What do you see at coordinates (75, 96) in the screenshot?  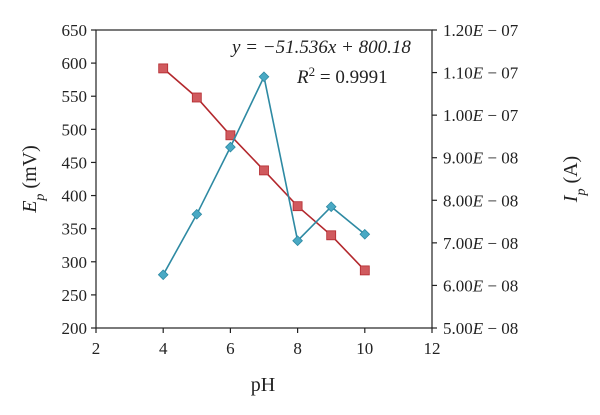 I see `y-left-tick-label: 550` at bounding box center [75, 96].